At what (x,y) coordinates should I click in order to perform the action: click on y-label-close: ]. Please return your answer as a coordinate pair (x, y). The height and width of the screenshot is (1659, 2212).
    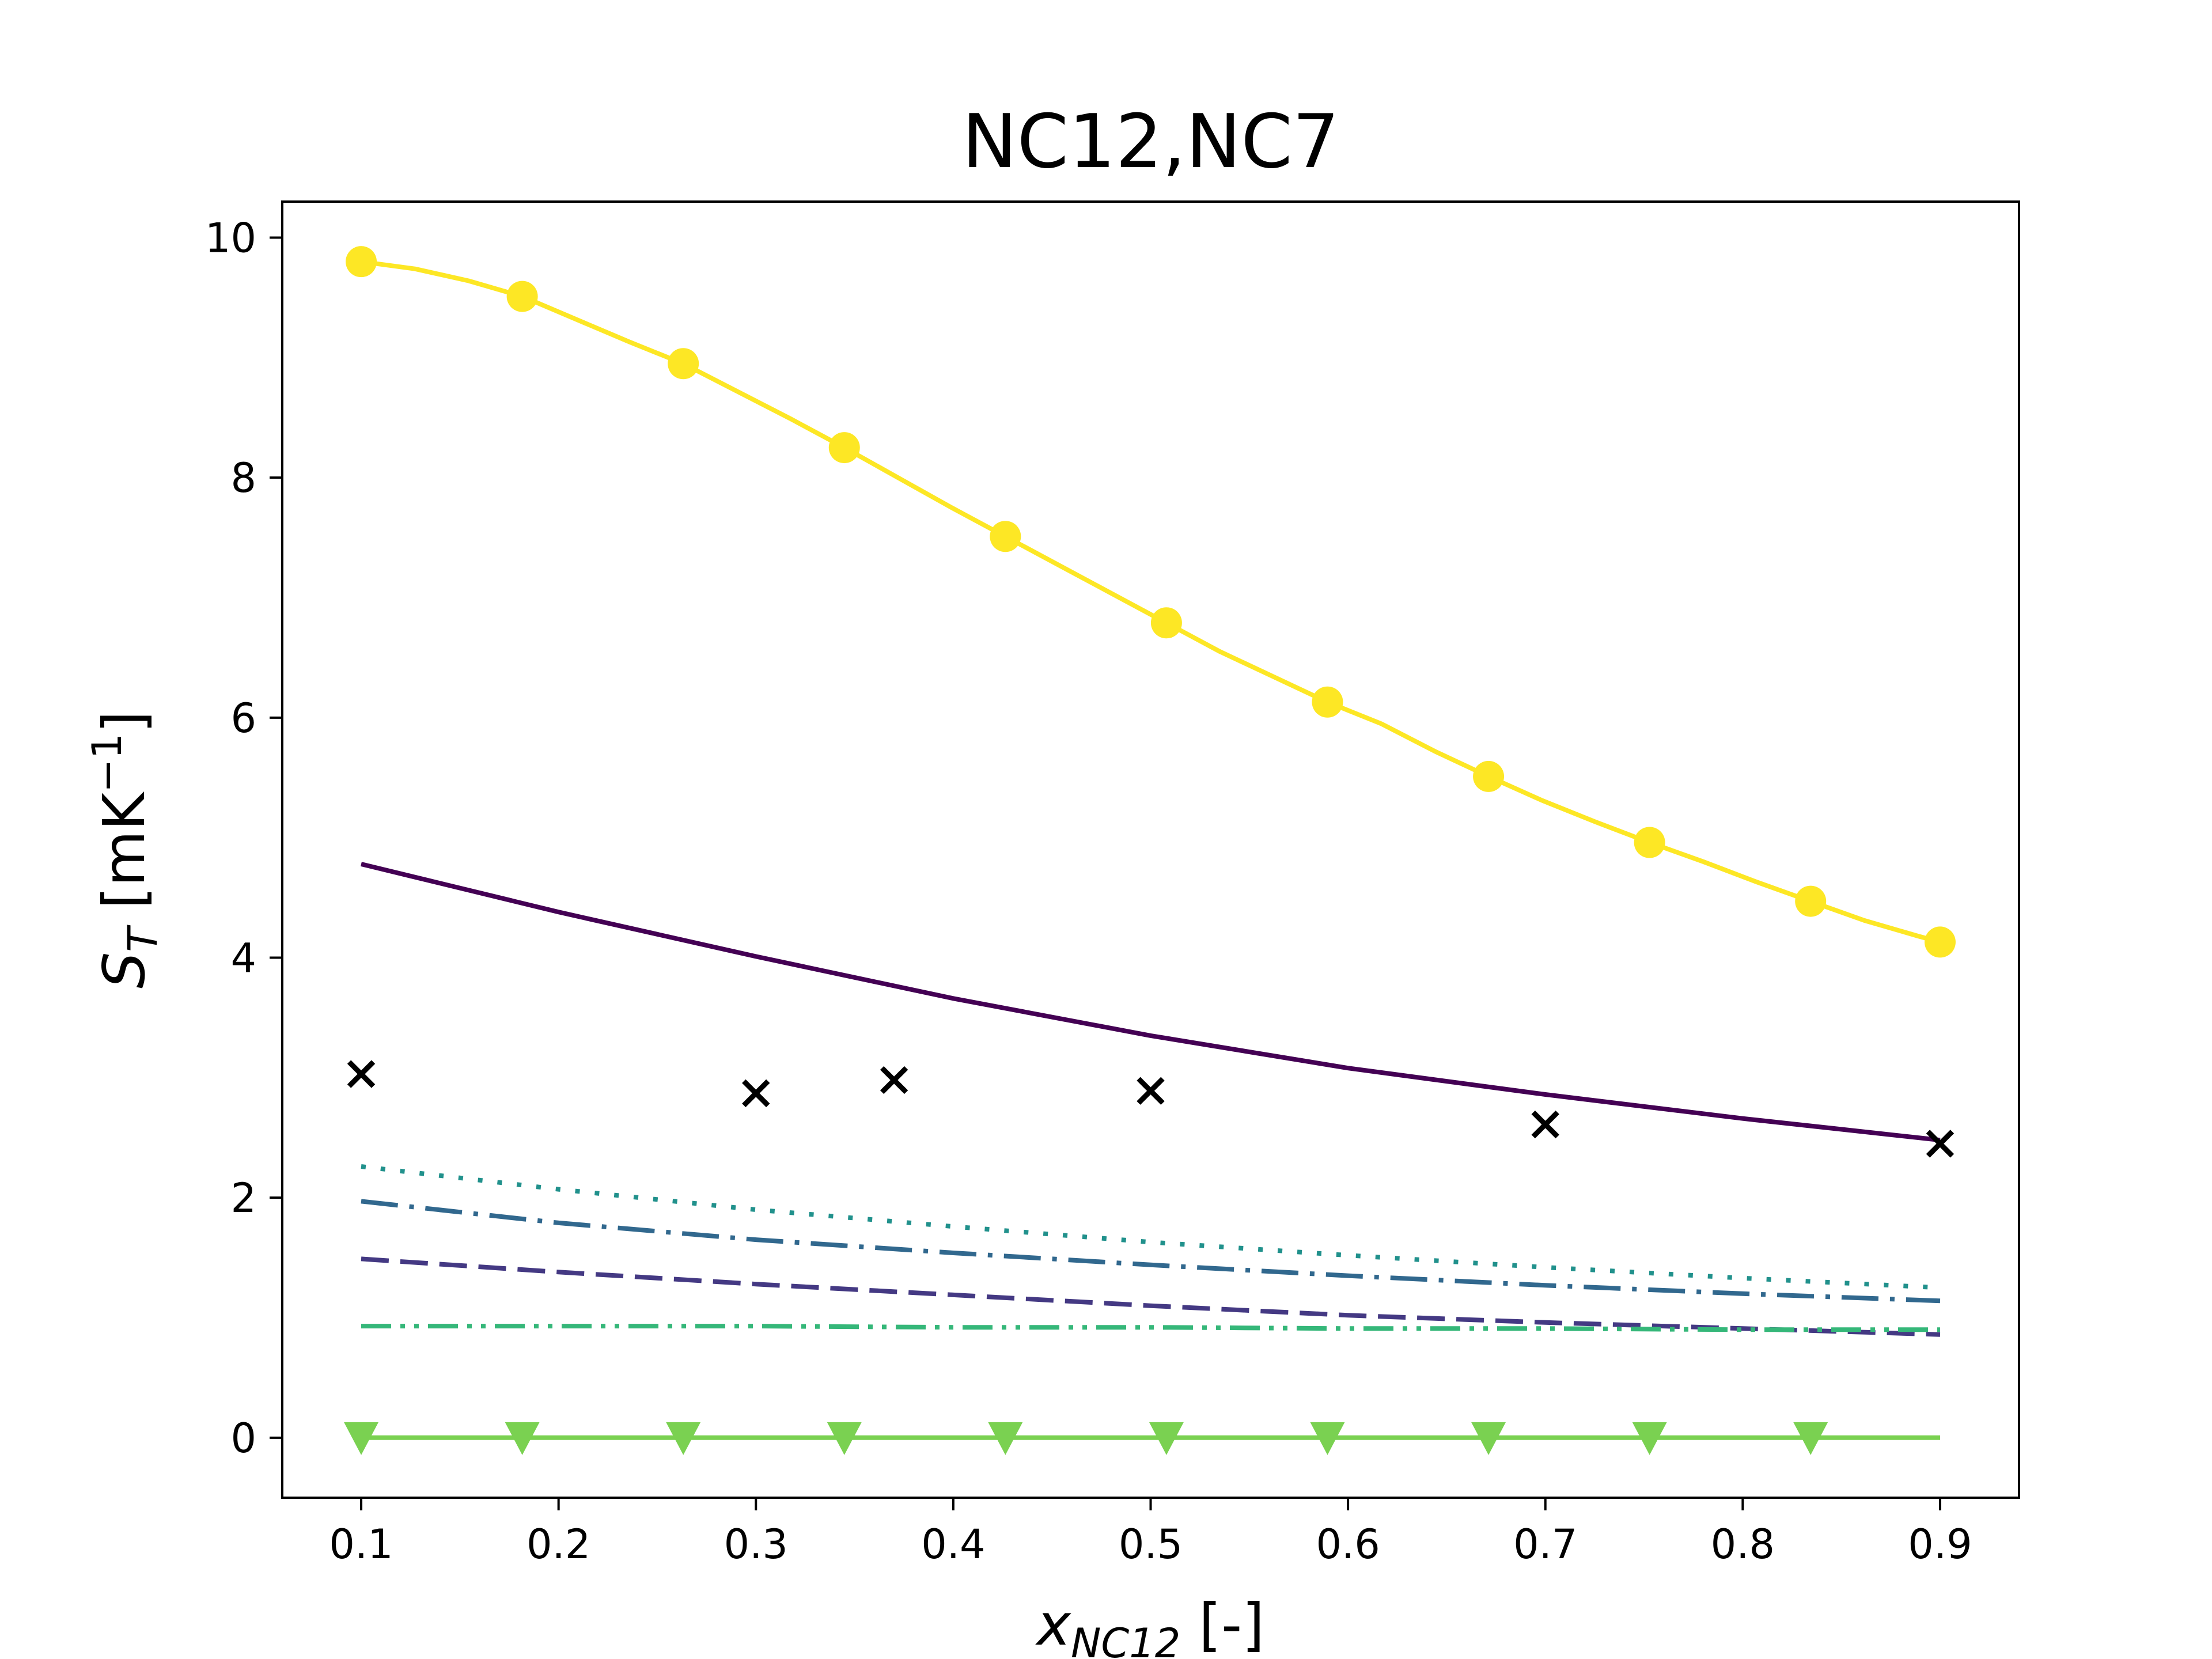
    Looking at the image, I should click on (124, 722).